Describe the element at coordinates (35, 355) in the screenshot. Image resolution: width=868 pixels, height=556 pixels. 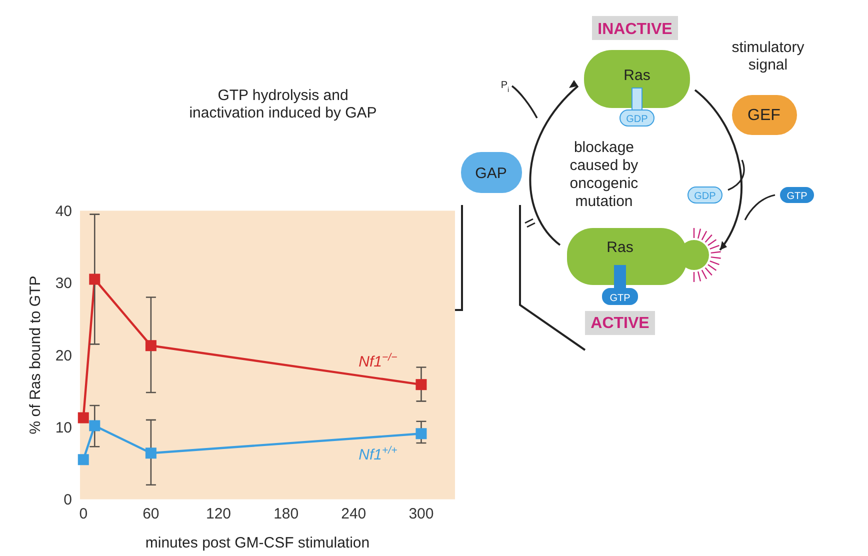
I see `y-axis-title: % of Ras bound to GTP` at that location.